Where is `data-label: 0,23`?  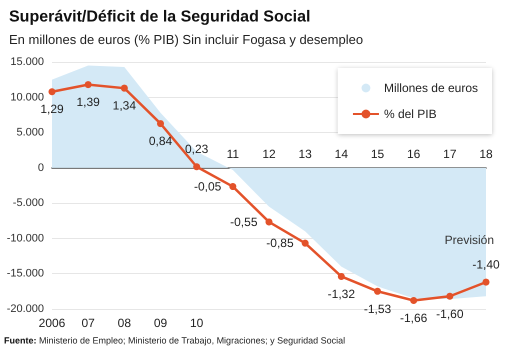 data-label: 0,23 is located at coordinates (196, 149).